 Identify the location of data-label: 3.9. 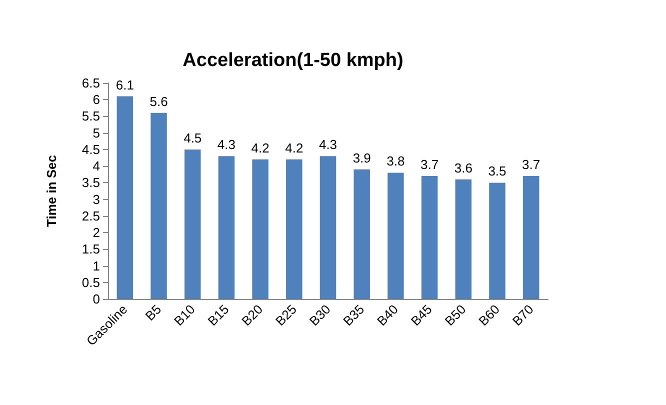
(361, 158).